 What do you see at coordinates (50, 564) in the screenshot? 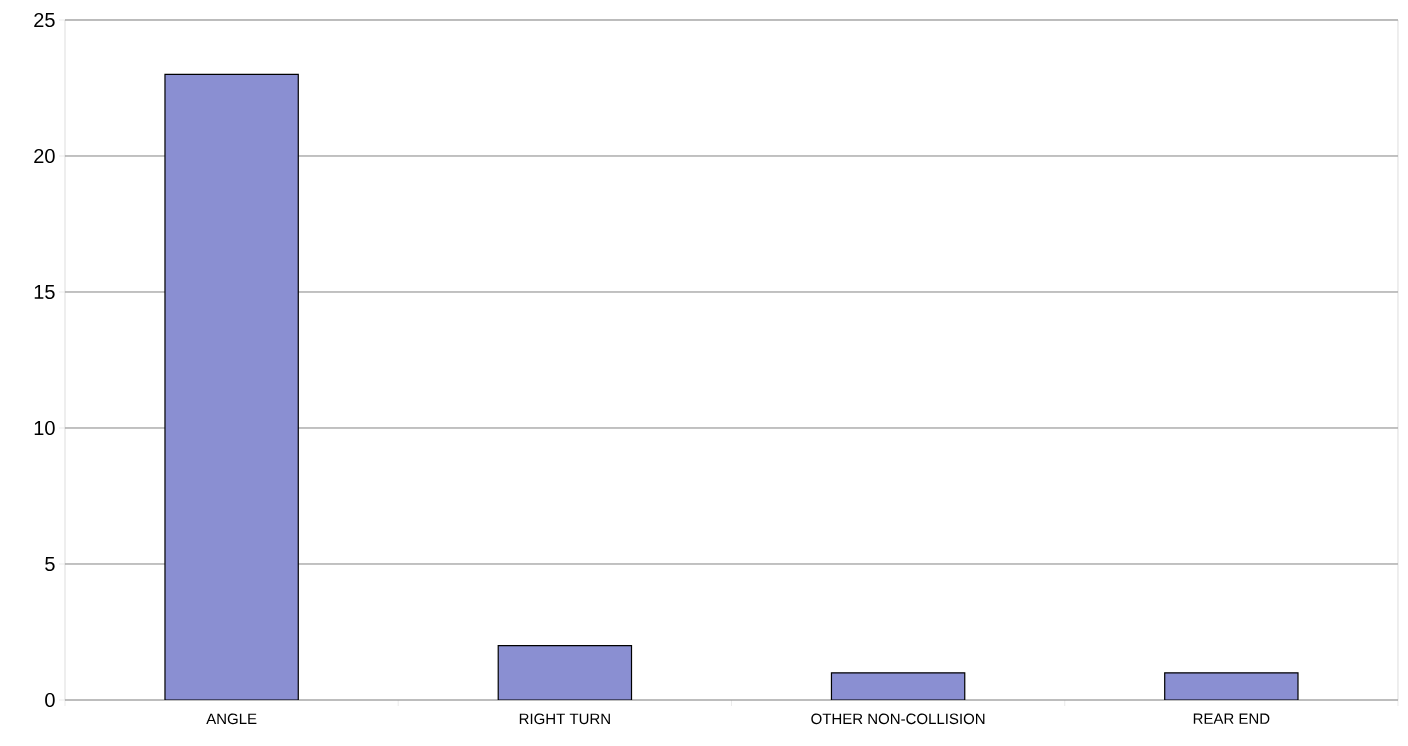
I see `y-tick-label: 5` at bounding box center [50, 564].